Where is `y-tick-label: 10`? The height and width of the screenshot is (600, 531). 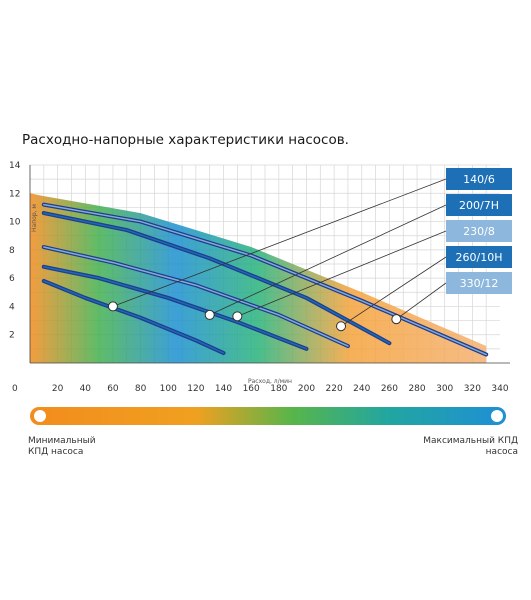 y-tick-label: 10 is located at coordinates (15, 223).